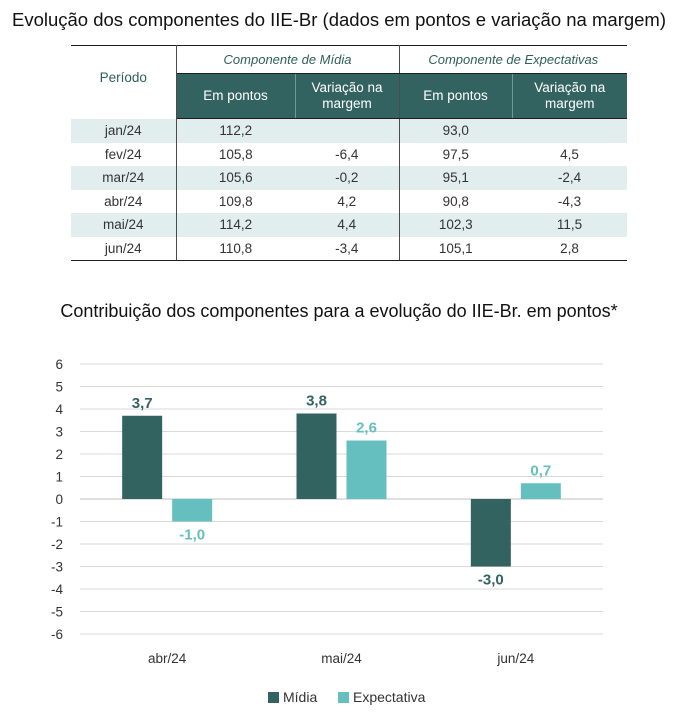  I want to click on cell-midia-variacao: 4,4, so click(347, 225).